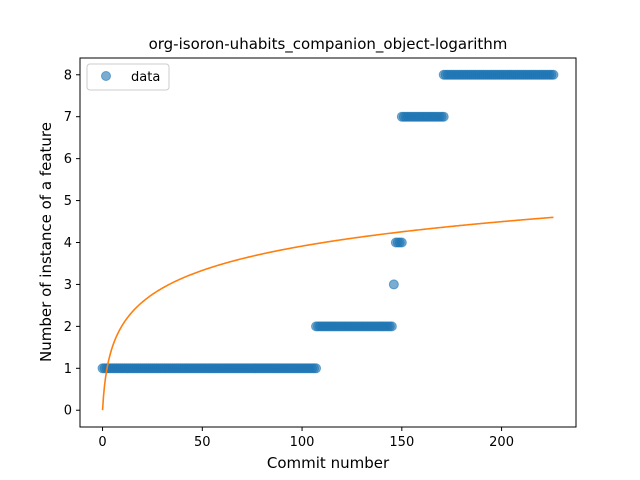 The image size is (640, 480). What do you see at coordinates (68, 369) in the screenshot?
I see `y-tick-label: 1` at bounding box center [68, 369].